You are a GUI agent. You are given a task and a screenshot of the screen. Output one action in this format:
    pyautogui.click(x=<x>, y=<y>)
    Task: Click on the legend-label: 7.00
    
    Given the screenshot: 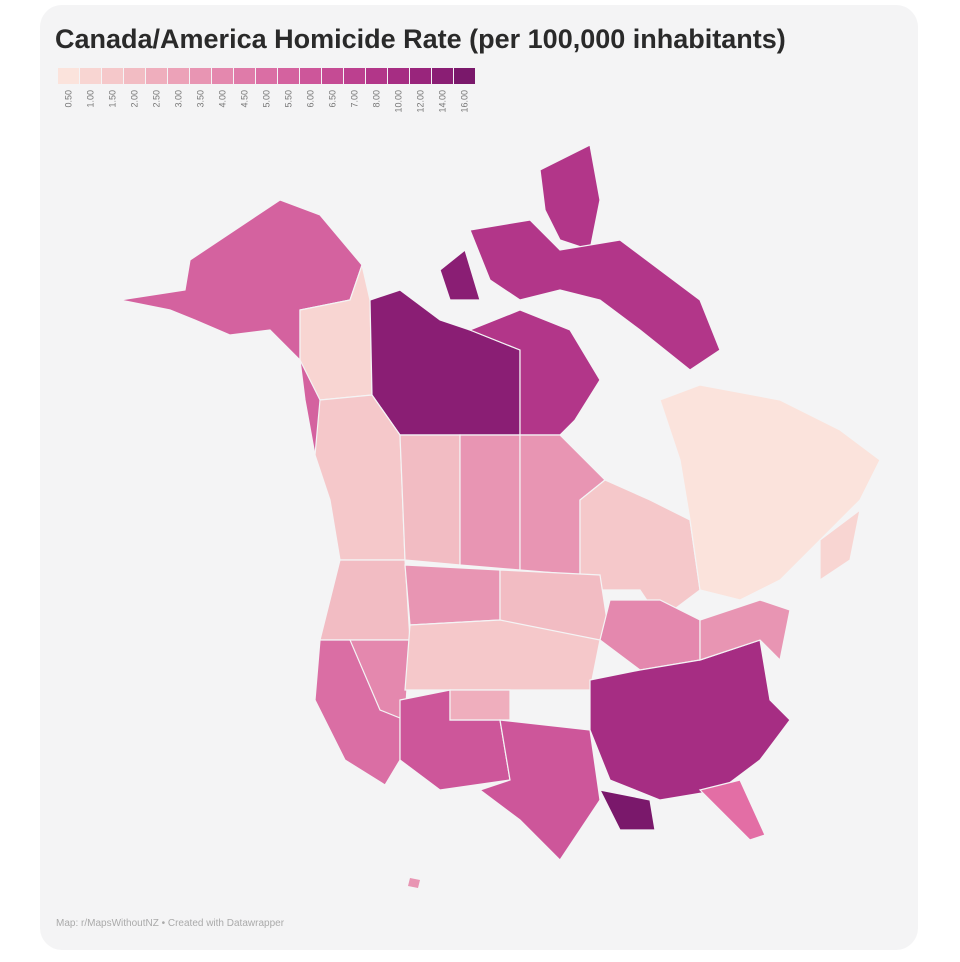 What is the action you would take?
    pyautogui.click(x=354, y=99)
    